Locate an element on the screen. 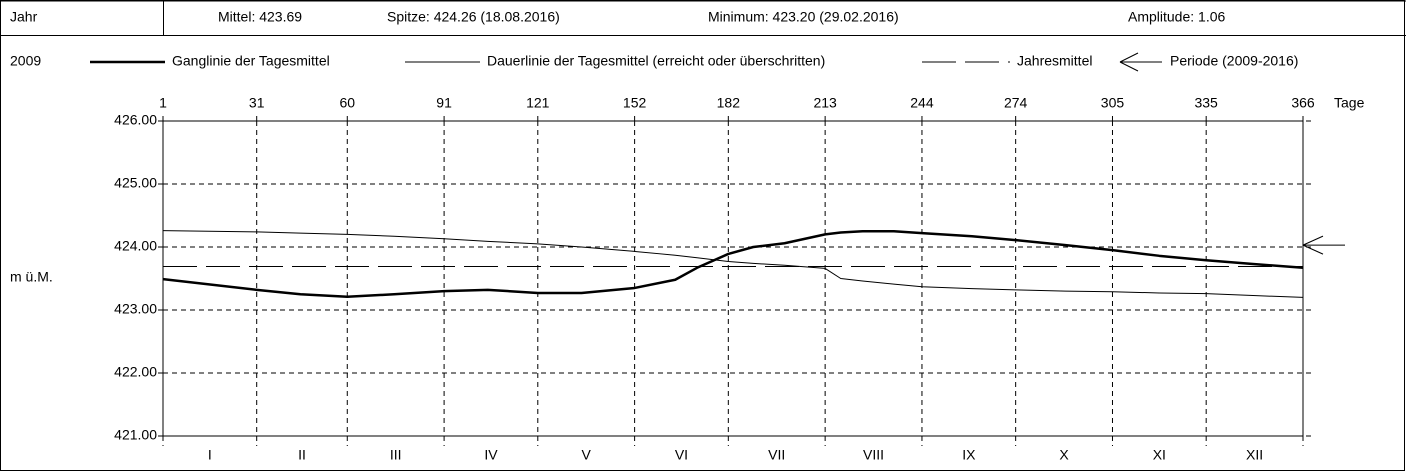 The image size is (1406, 472). month-label: II is located at coordinates (302, 455).